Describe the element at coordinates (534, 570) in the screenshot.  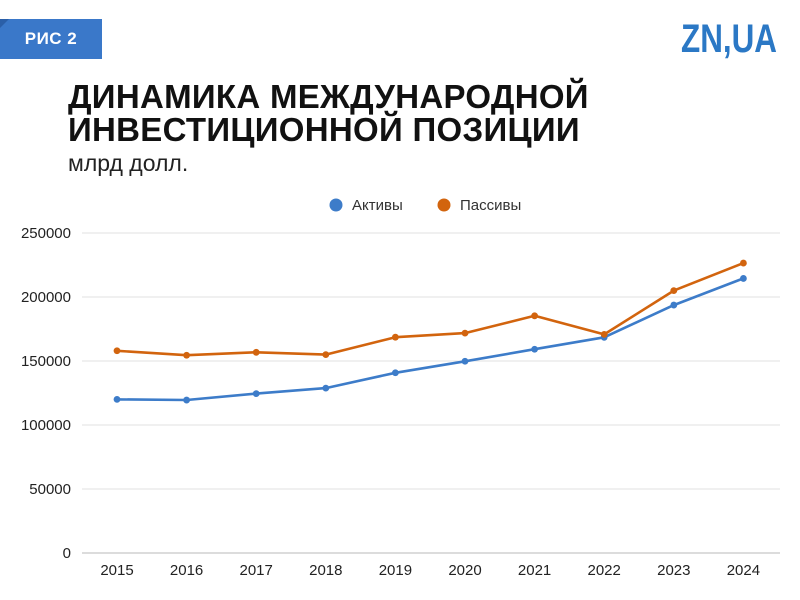
I see `x-tick-label: 2021` at that location.